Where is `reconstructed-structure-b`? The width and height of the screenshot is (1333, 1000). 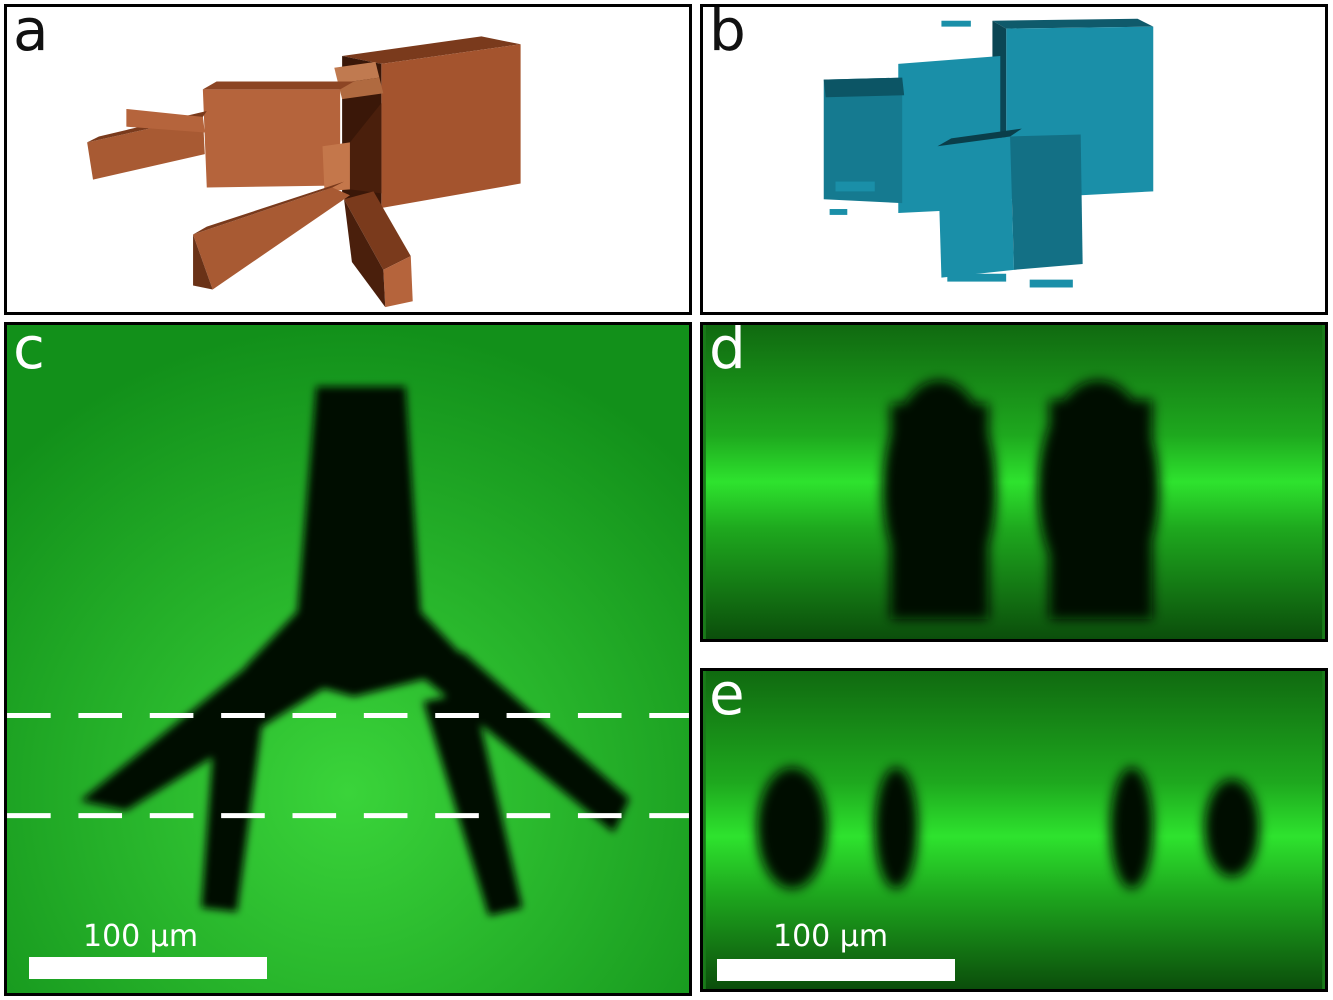
reconstructed-structure-b is located at coordinates (988, 153).